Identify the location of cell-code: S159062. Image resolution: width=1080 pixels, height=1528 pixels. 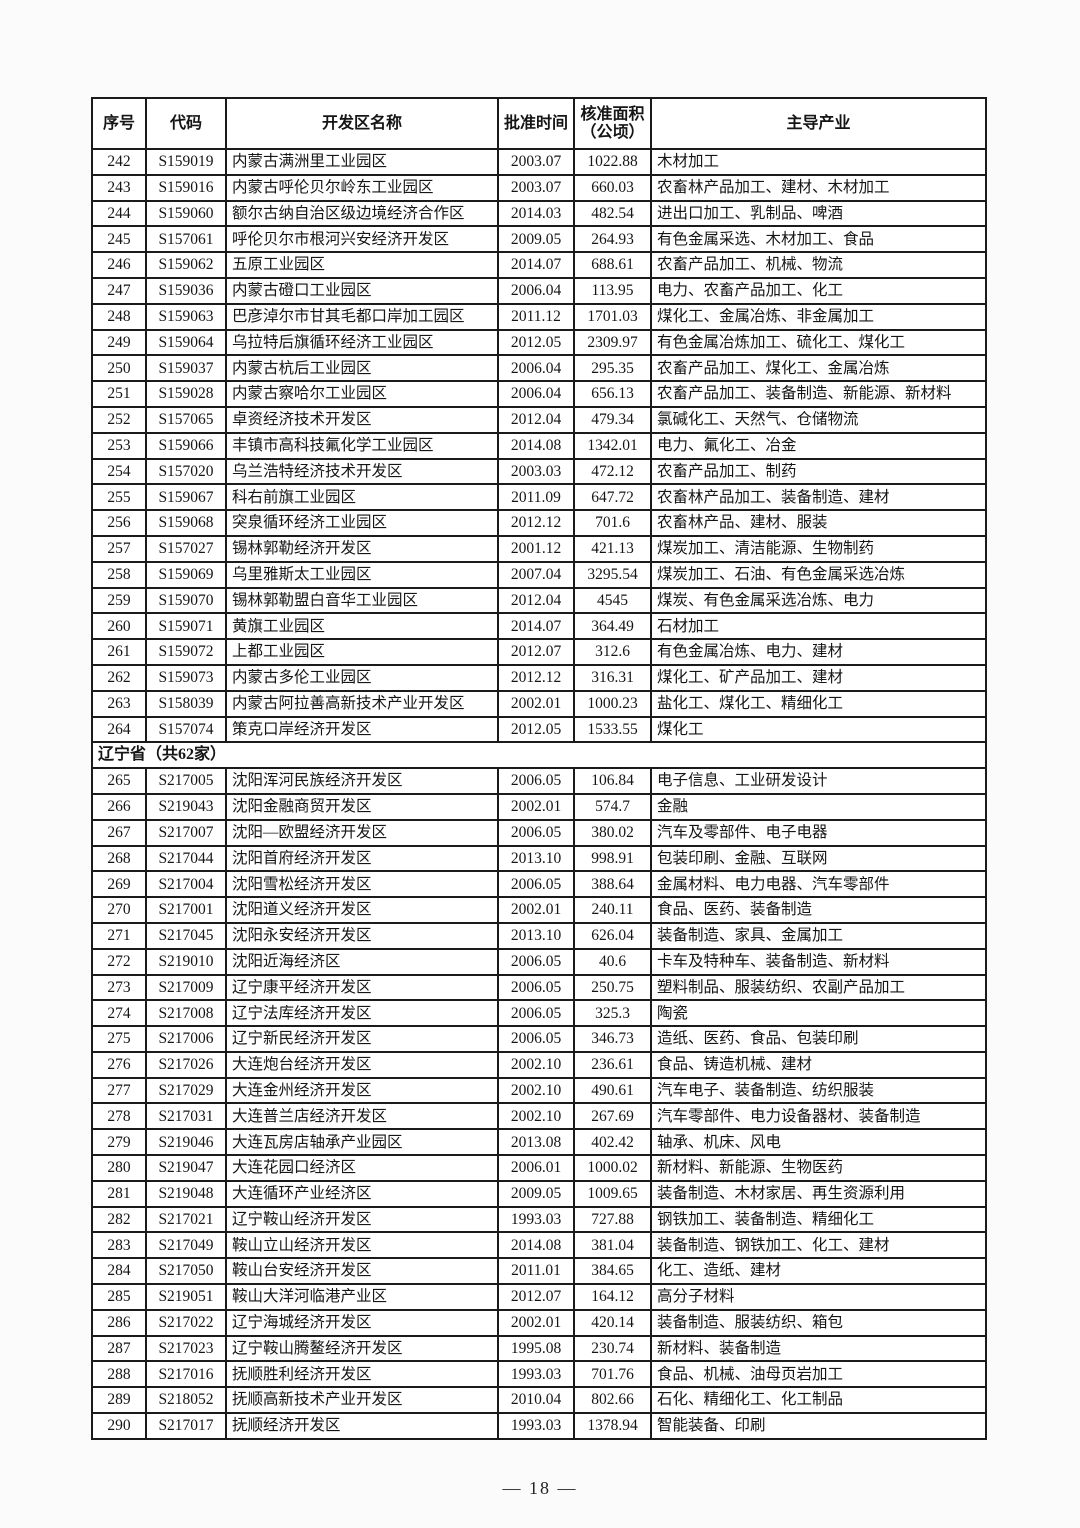
(186, 265).